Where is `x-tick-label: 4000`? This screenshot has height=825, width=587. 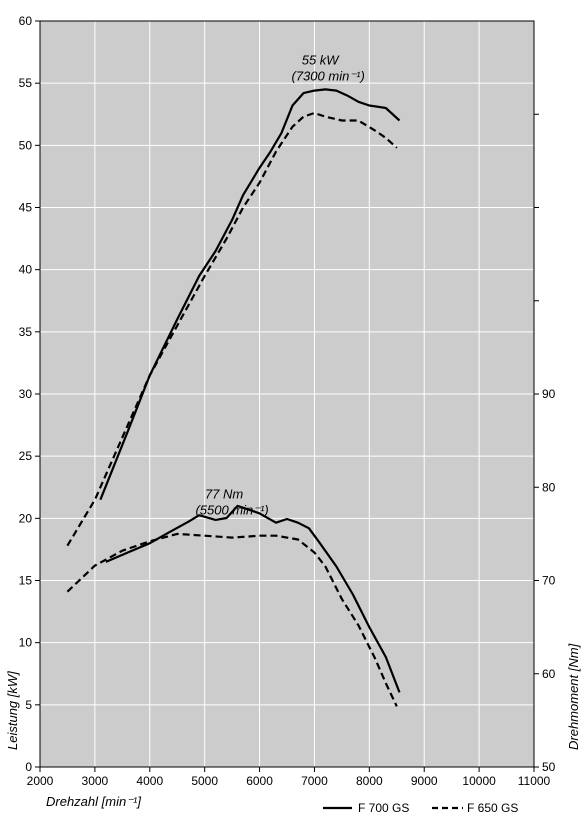
x-tick-label: 4000 is located at coordinates (149, 781).